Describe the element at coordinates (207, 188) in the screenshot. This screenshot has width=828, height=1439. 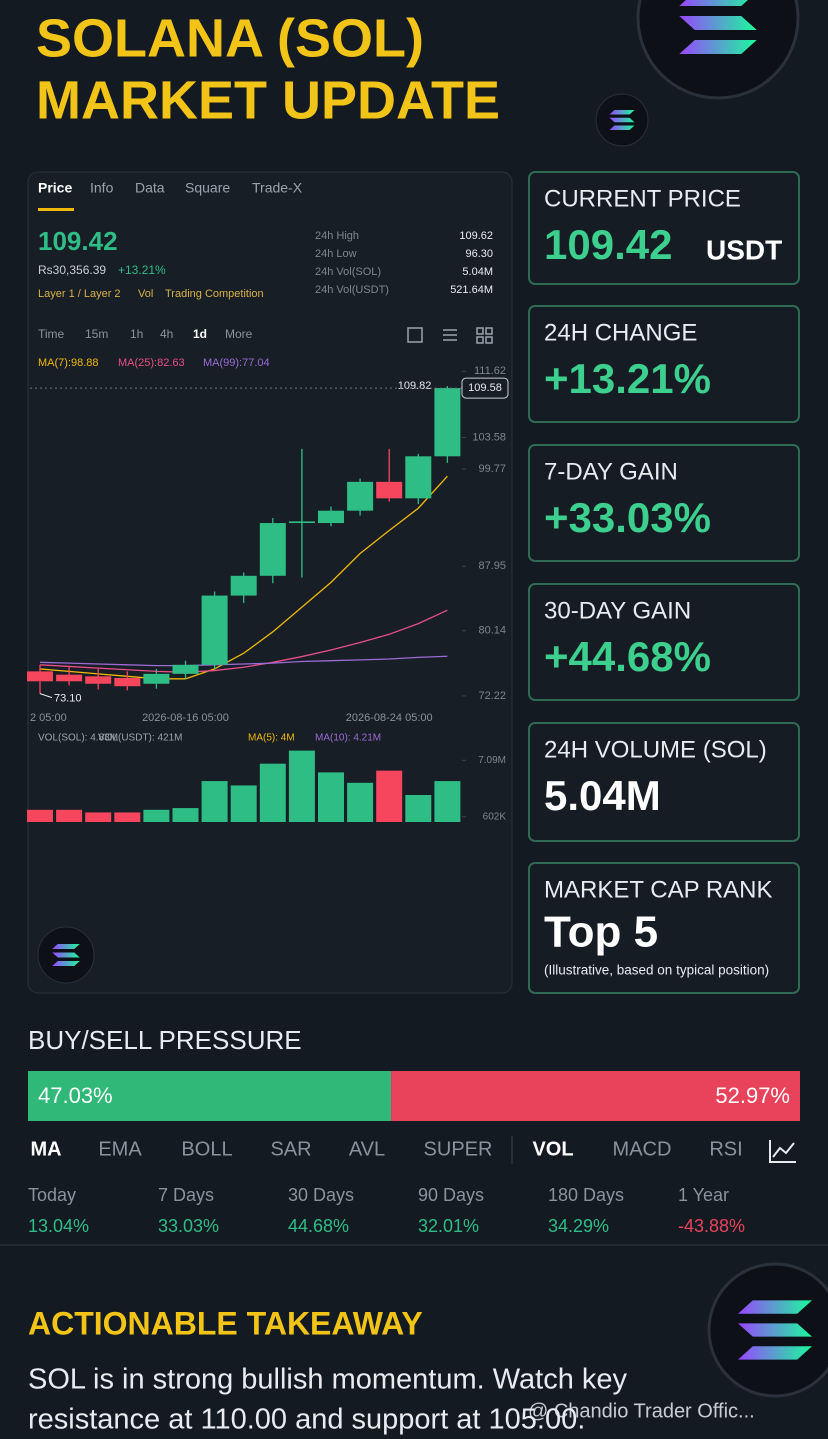
I see `tab: Square` at that location.